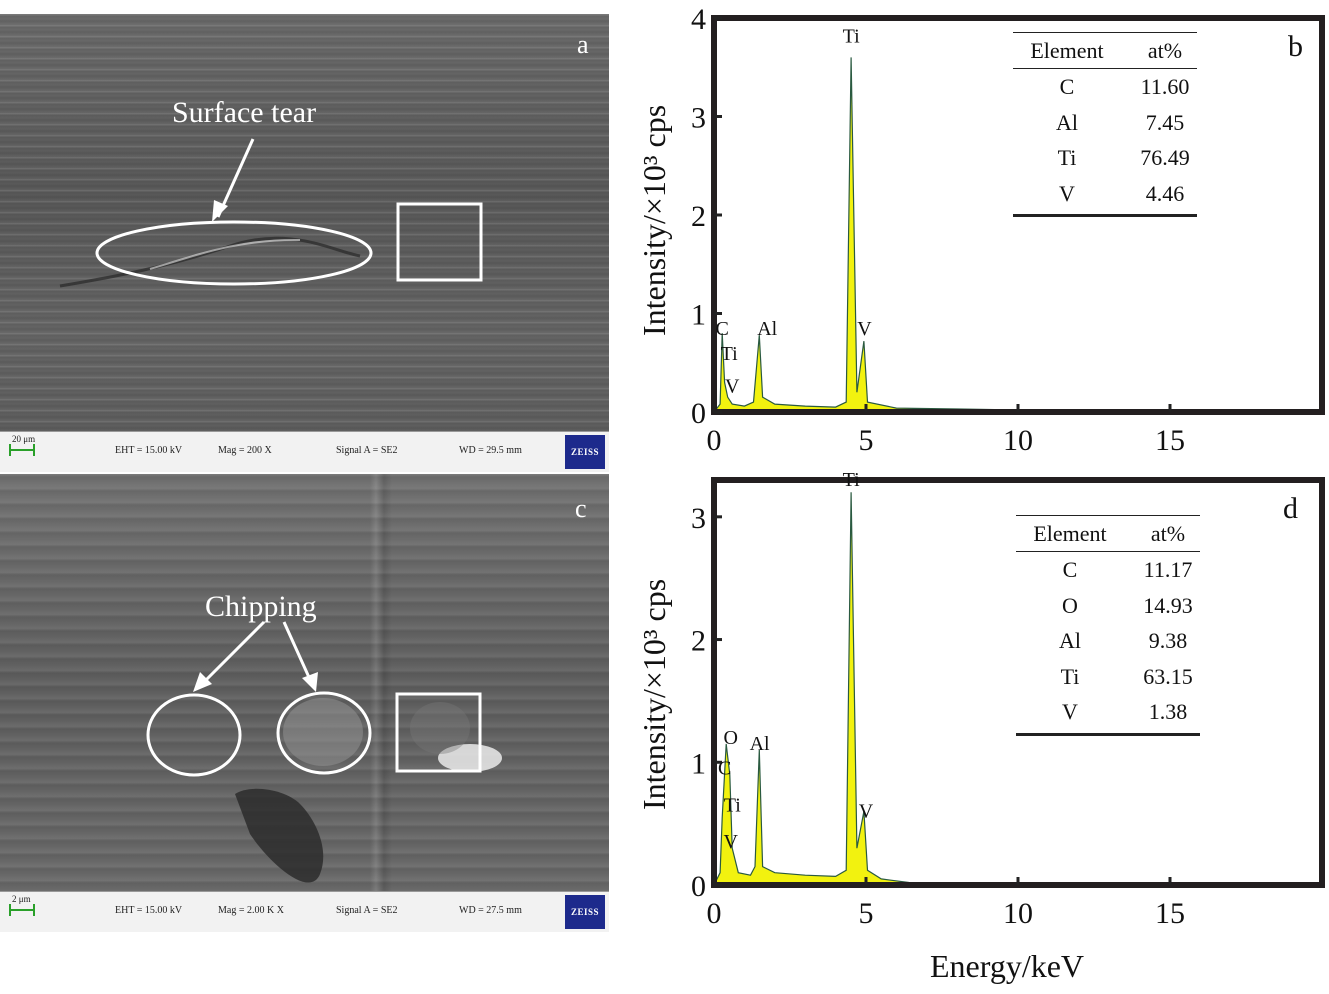 This screenshot has height=994, width=1329. What do you see at coordinates (234, 253) in the screenshot?
I see `surface-tear-ellipse` at bounding box center [234, 253].